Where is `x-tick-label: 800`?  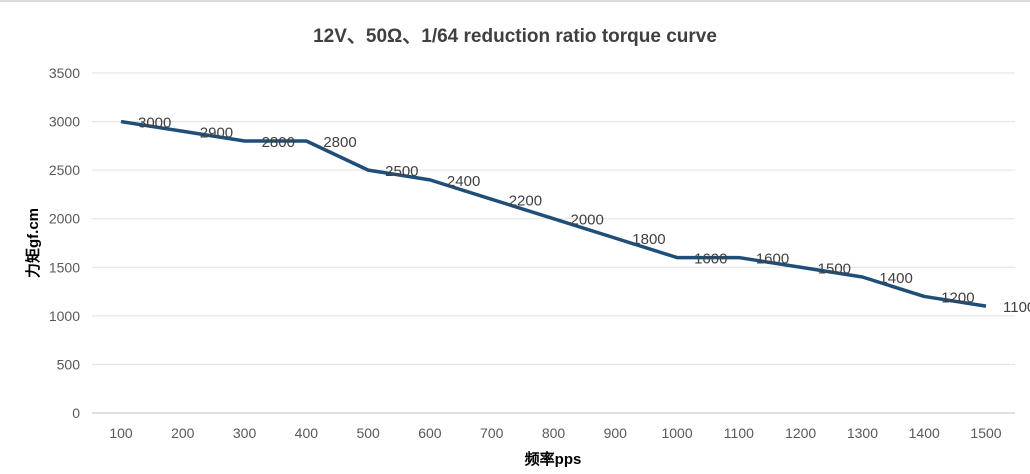 x-tick-label: 800 is located at coordinates (554, 433).